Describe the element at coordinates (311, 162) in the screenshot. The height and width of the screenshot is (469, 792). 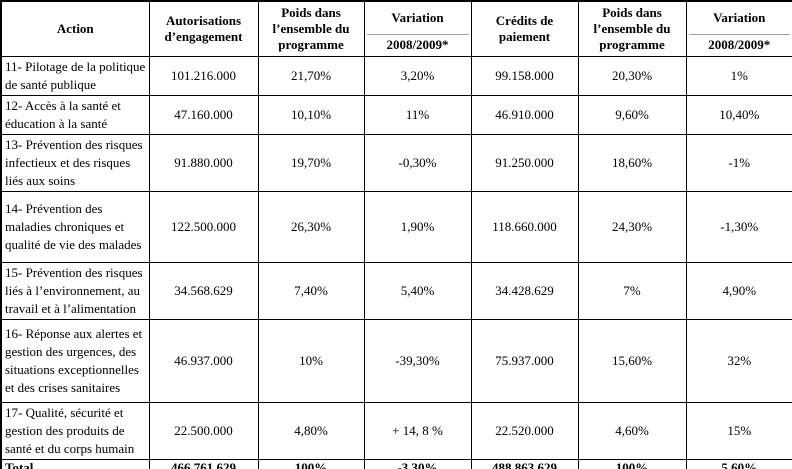
I see `cell-poids-ae: 19,70%` at that location.